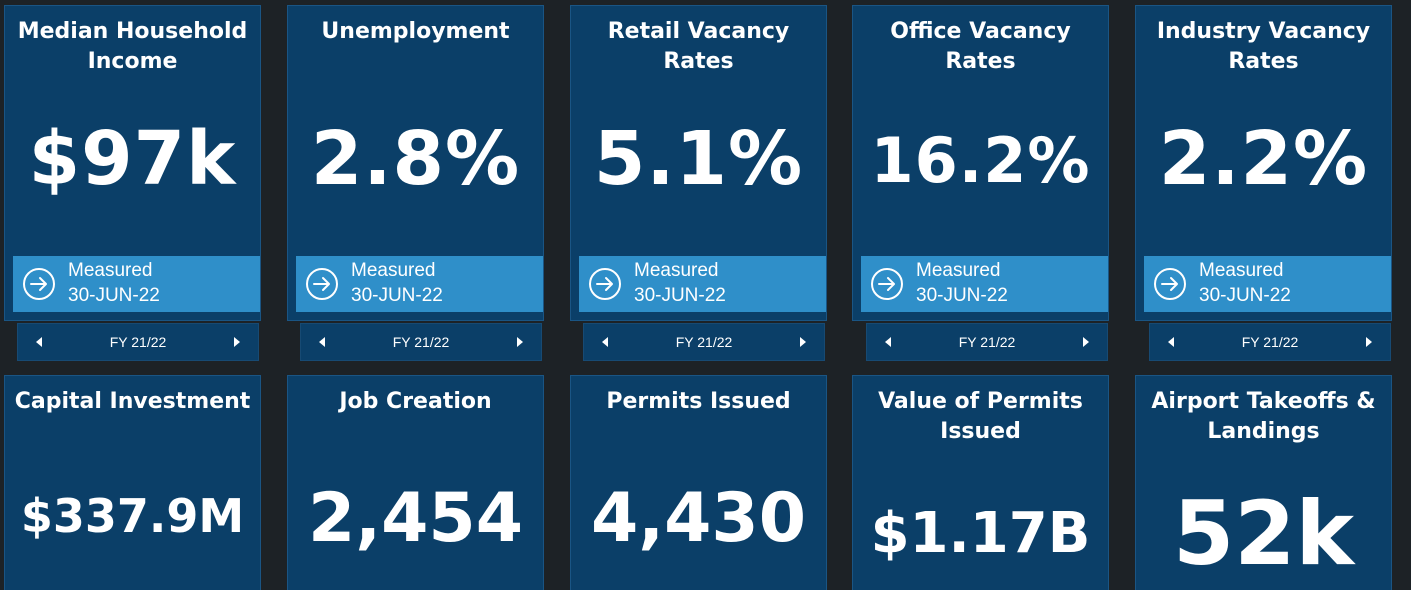  I want to click on card-title: Median Household Income, so click(132, 46).